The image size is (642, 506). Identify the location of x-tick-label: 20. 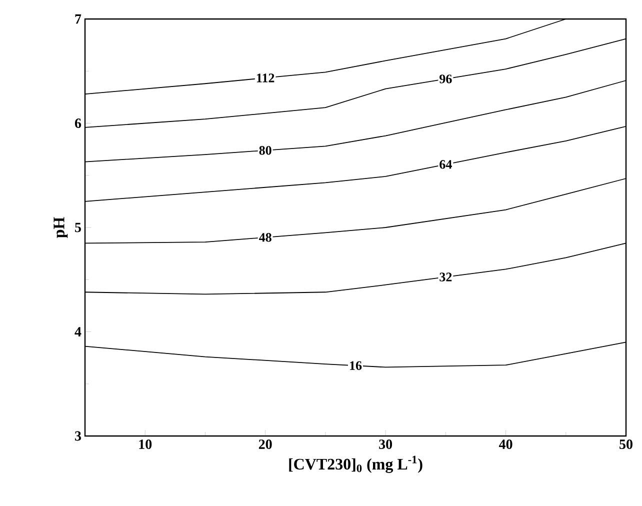
(265, 444).